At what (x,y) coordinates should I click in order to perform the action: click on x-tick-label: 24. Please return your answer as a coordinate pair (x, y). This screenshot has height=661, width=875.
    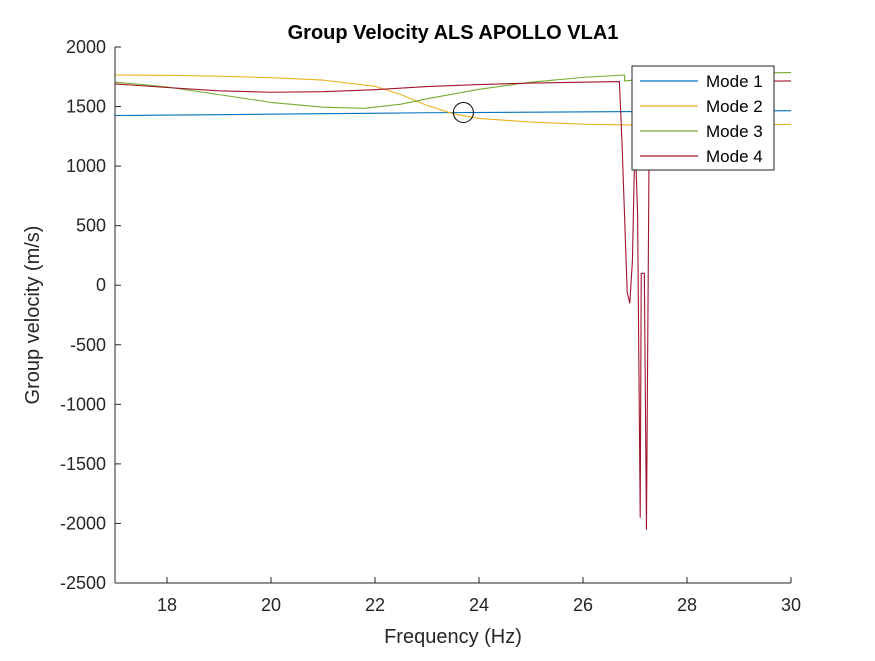
    Looking at the image, I should click on (479, 605).